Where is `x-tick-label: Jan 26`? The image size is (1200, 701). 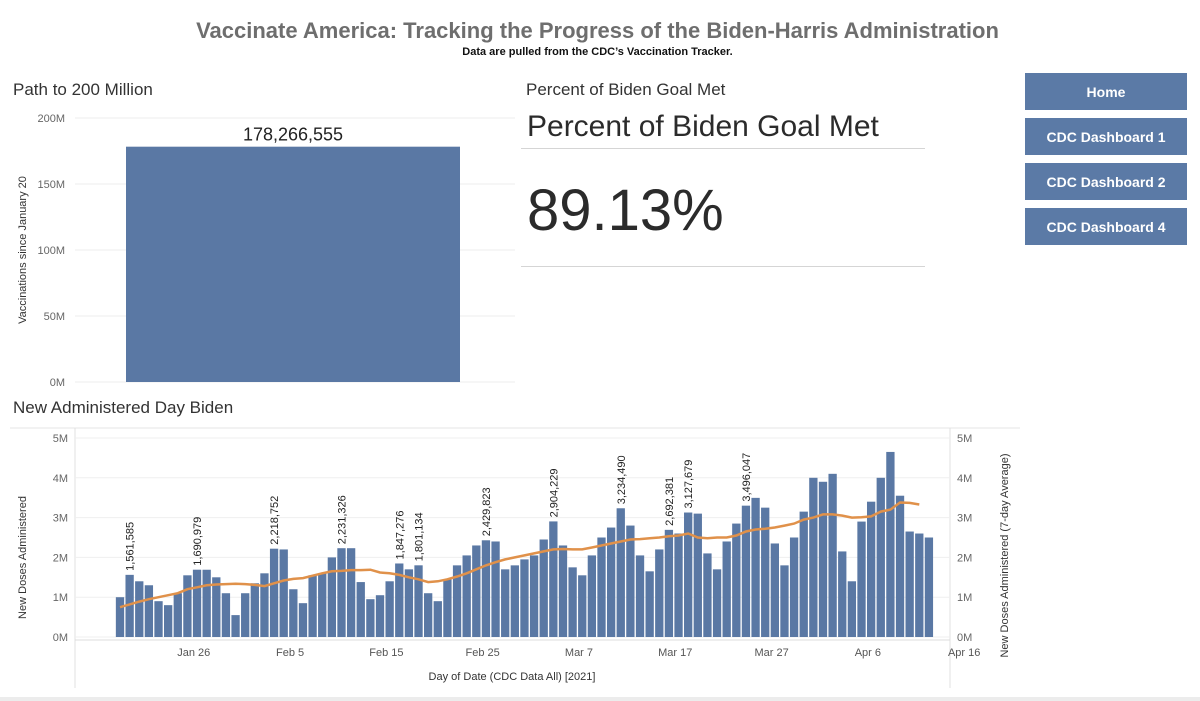 x-tick-label: Jan 26 is located at coordinates (193, 653).